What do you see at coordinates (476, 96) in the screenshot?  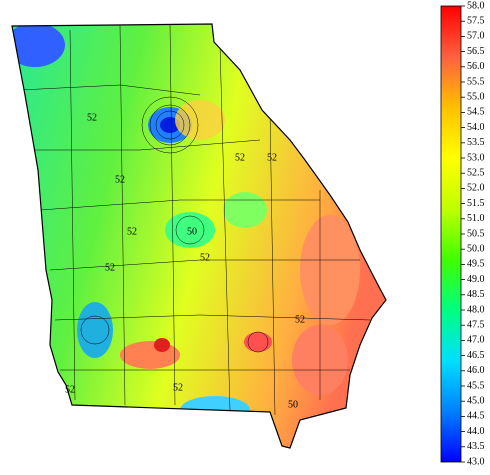 I see `colorbar-tick-label: 55.0` at bounding box center [476, 96].